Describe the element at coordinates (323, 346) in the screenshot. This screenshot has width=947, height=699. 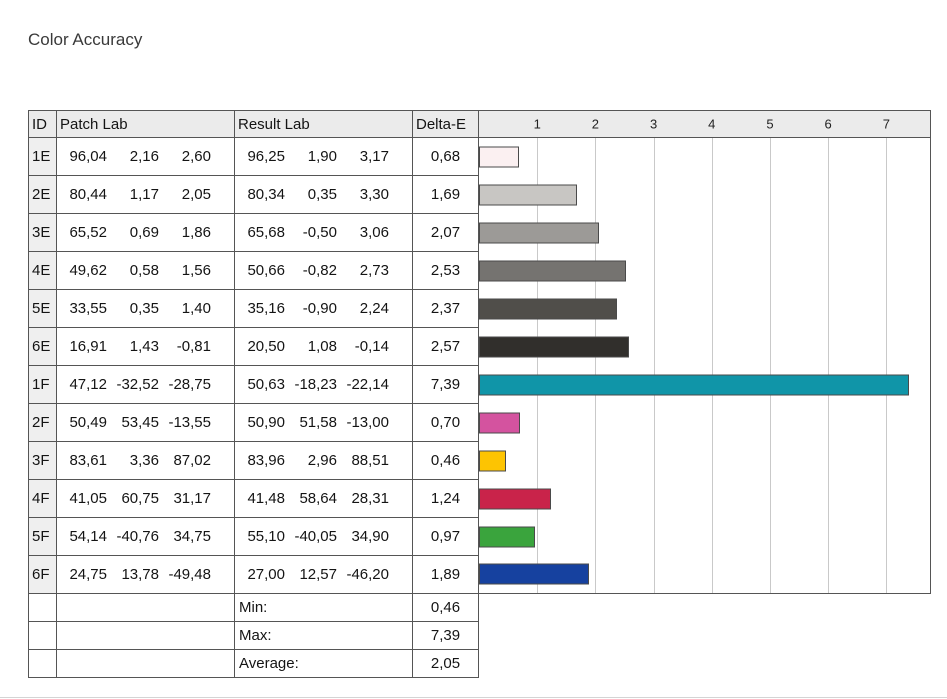
I see `result-lab-cell: 20,50 1,08 -0,14` at that location.